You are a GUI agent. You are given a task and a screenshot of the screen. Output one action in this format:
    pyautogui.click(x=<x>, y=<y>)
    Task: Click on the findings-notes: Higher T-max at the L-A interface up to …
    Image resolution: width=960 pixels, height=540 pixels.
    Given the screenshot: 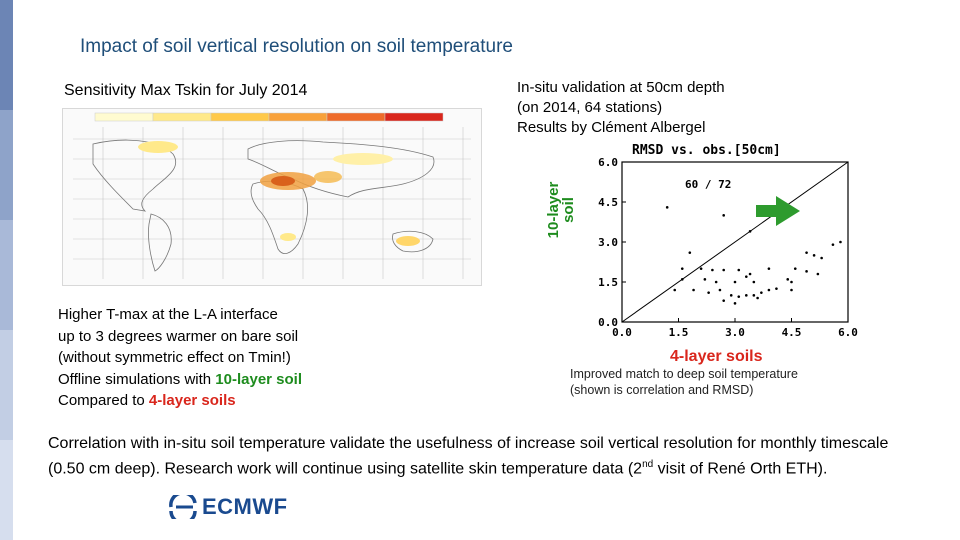 What is the action you would take?
    pyautogui.click(x=180, y=358)
    